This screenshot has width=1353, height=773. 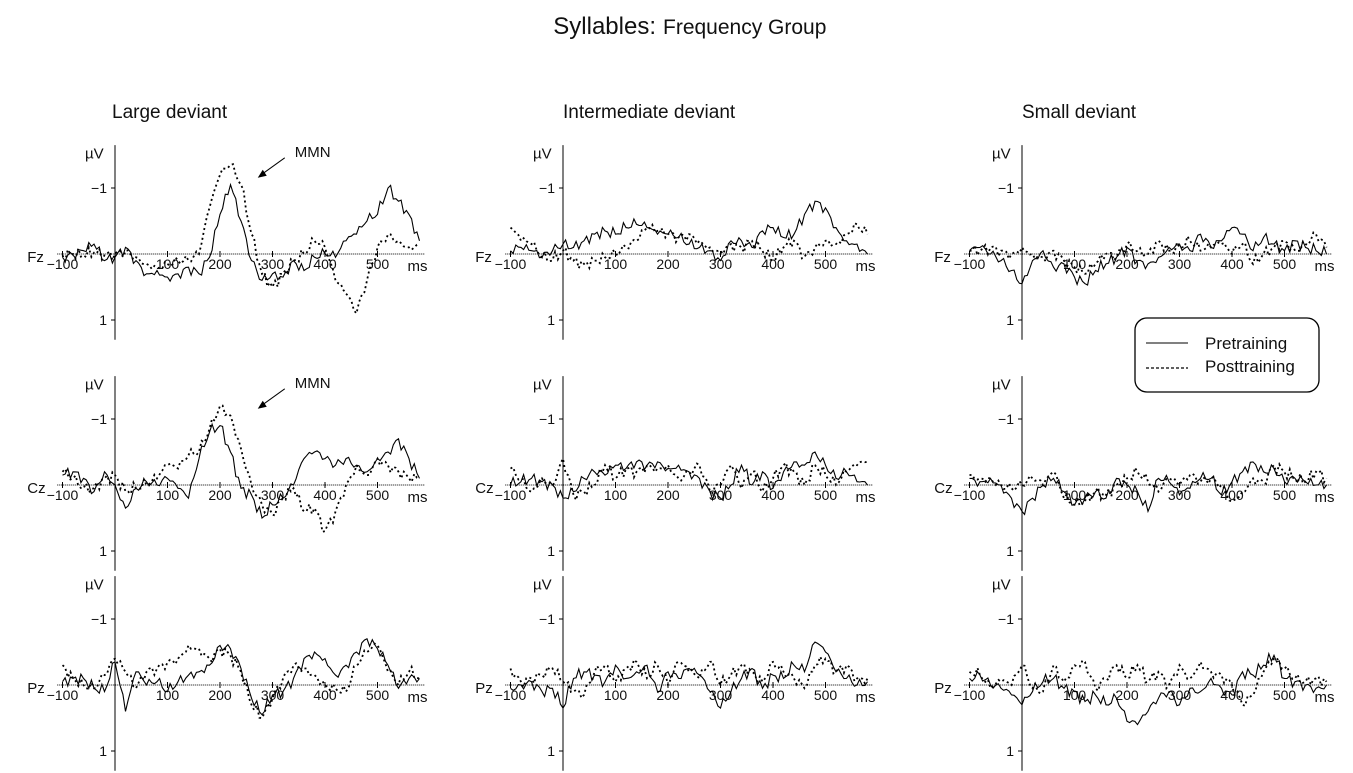 I want to click on panel-small-deviant-fz: −1 1 −100 100 200 300 400 500 µV ms Fz, so click(x=1134, y=242).